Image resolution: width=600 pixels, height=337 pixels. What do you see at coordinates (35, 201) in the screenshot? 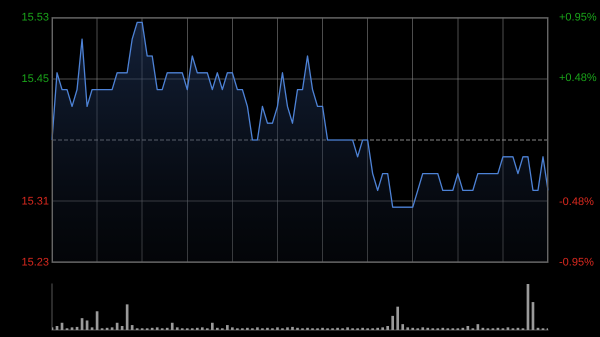
I see `y-tick-label: 15.31` at bounding box center [35, 201].